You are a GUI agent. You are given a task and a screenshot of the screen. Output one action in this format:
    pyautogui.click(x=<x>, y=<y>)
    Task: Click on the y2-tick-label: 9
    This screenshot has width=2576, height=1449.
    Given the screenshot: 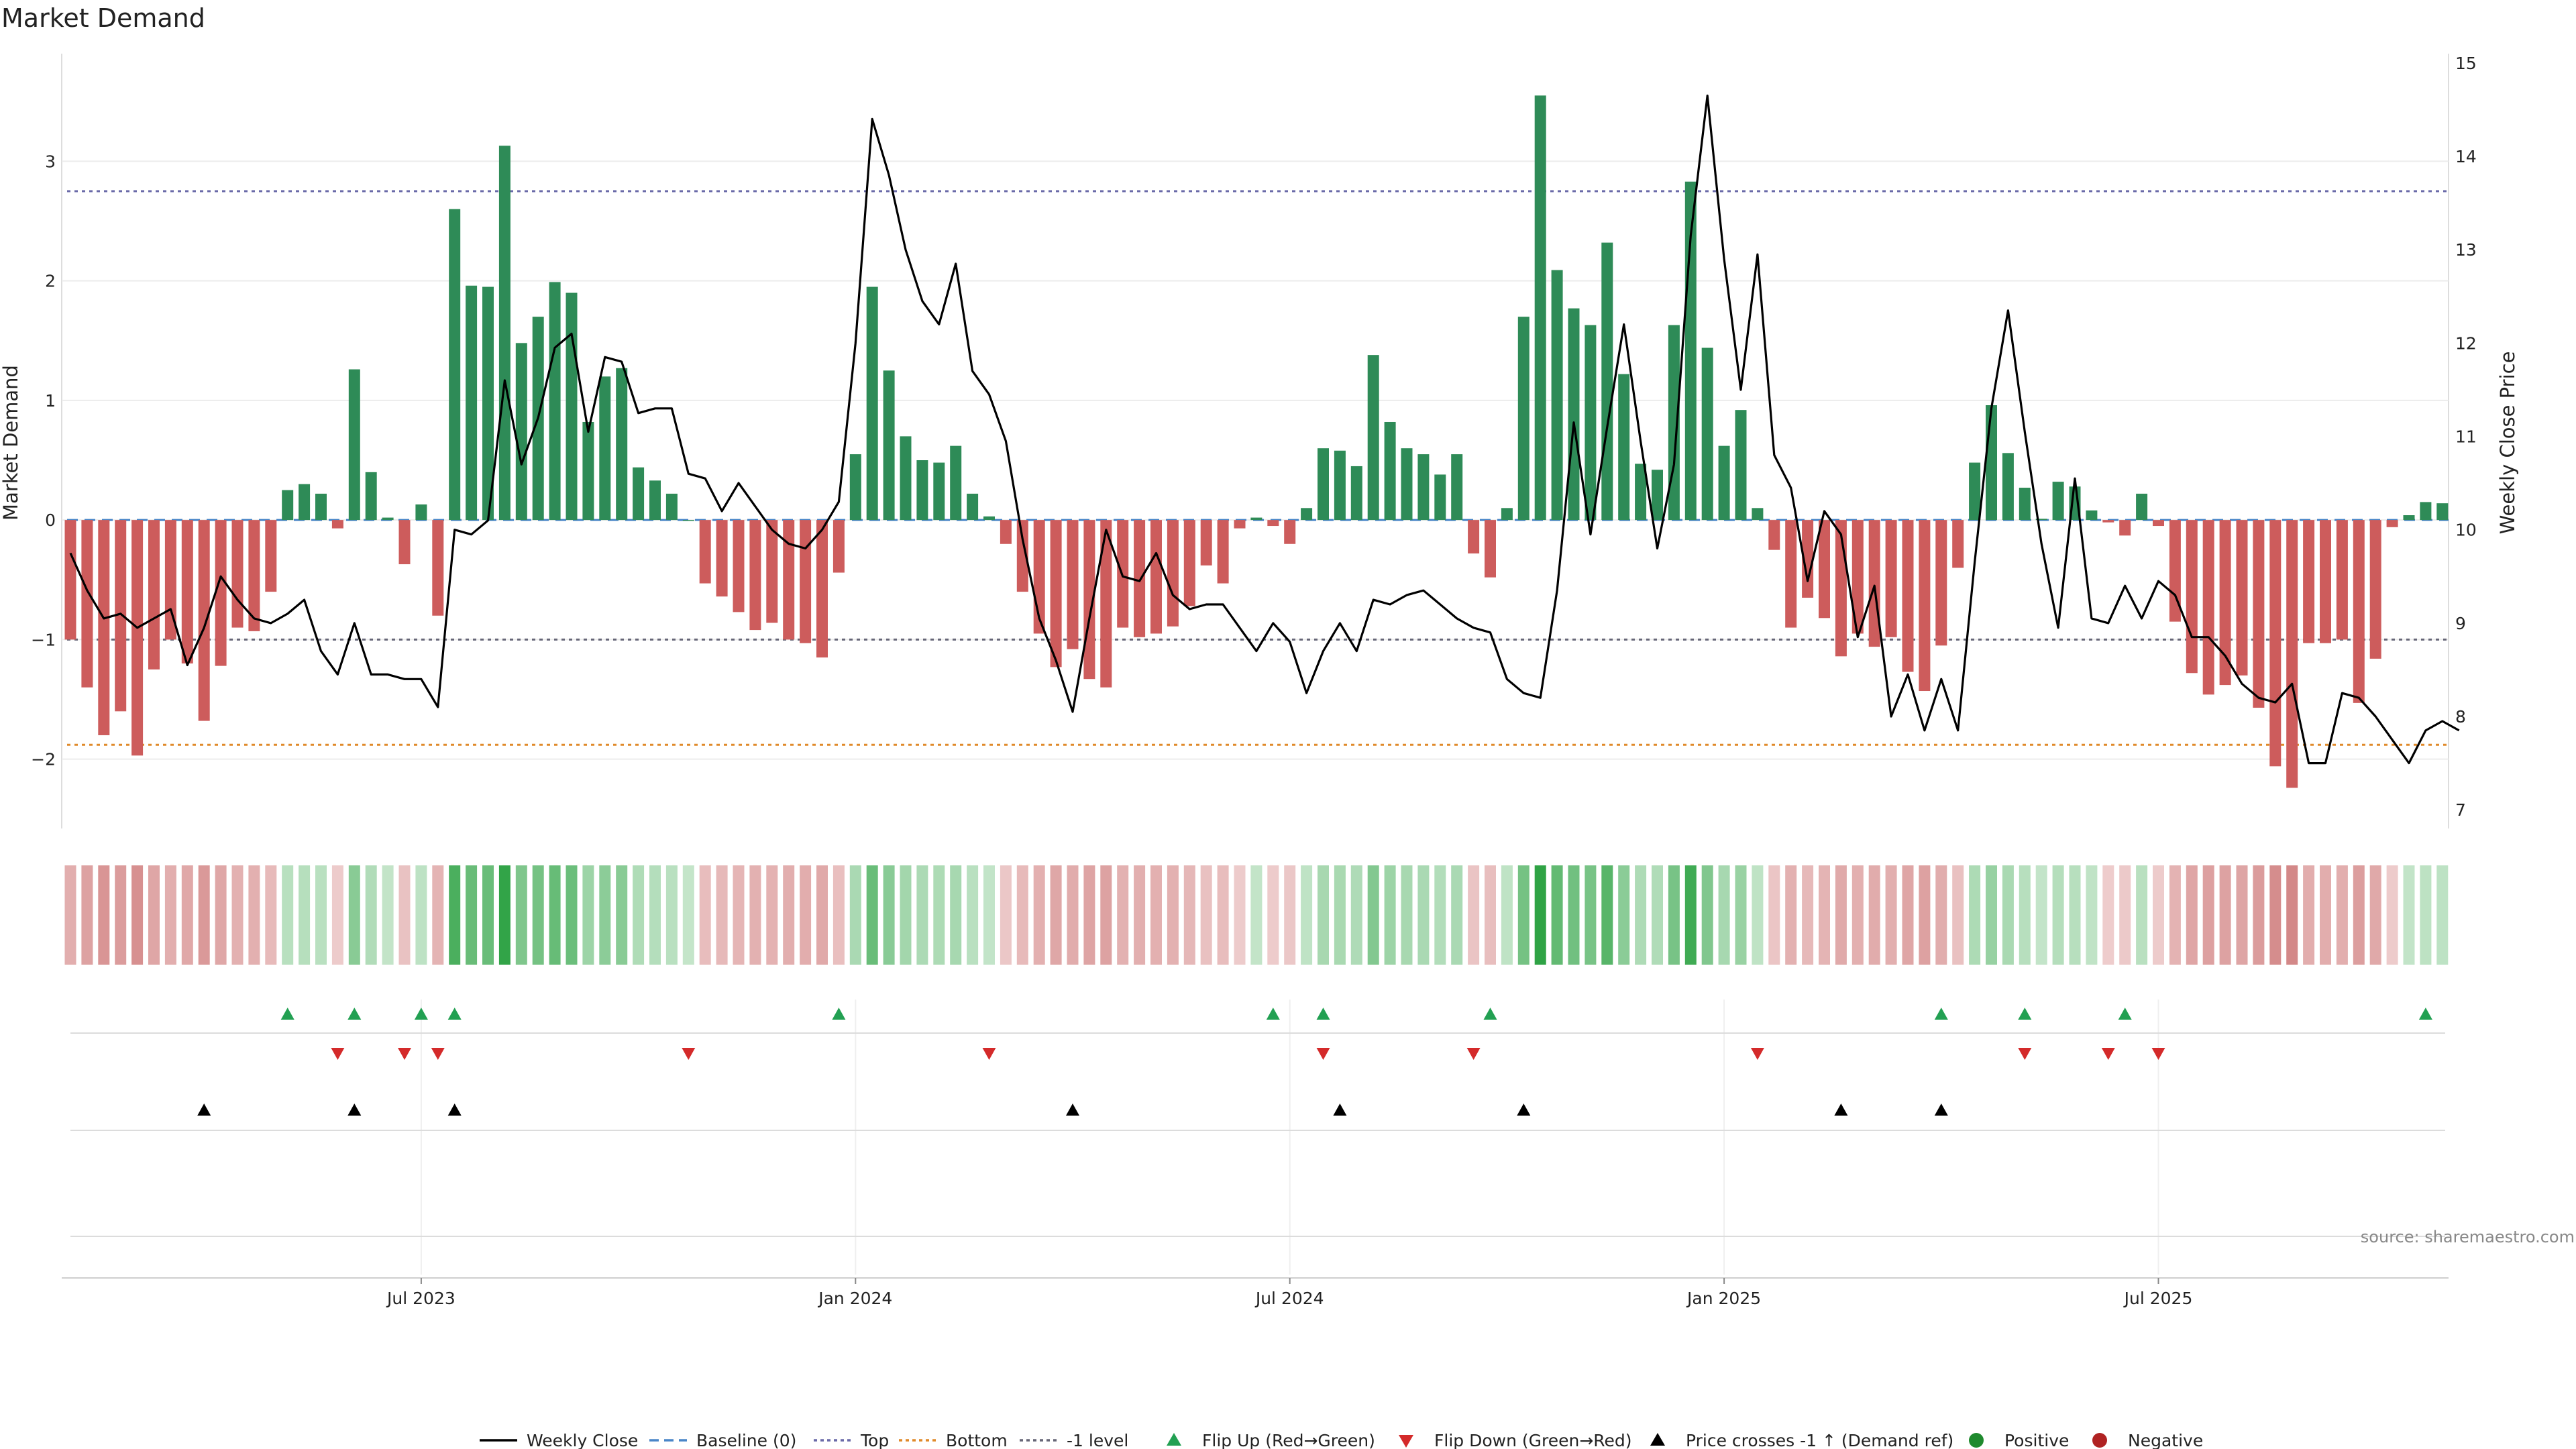 What is the action you would take?
    pyautogui.click(x=2460, y=623)
    